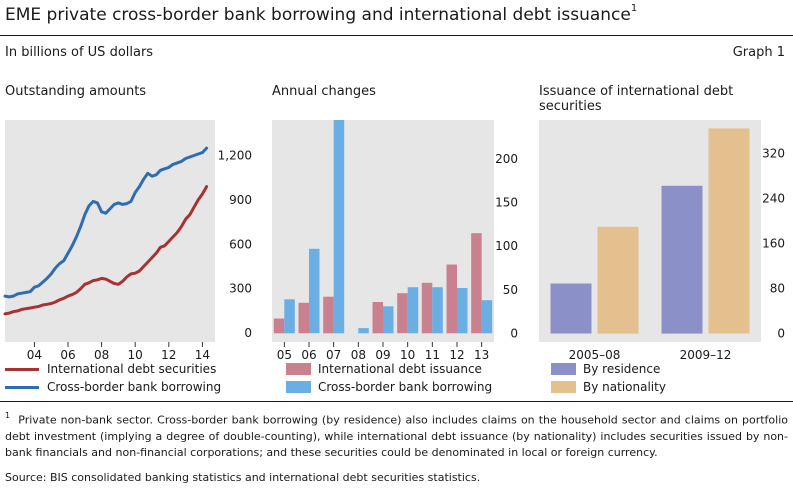  Describe the element at coordinates (400, 369) in the screenshot. I see `legend-label: International debt issuance` at that location.